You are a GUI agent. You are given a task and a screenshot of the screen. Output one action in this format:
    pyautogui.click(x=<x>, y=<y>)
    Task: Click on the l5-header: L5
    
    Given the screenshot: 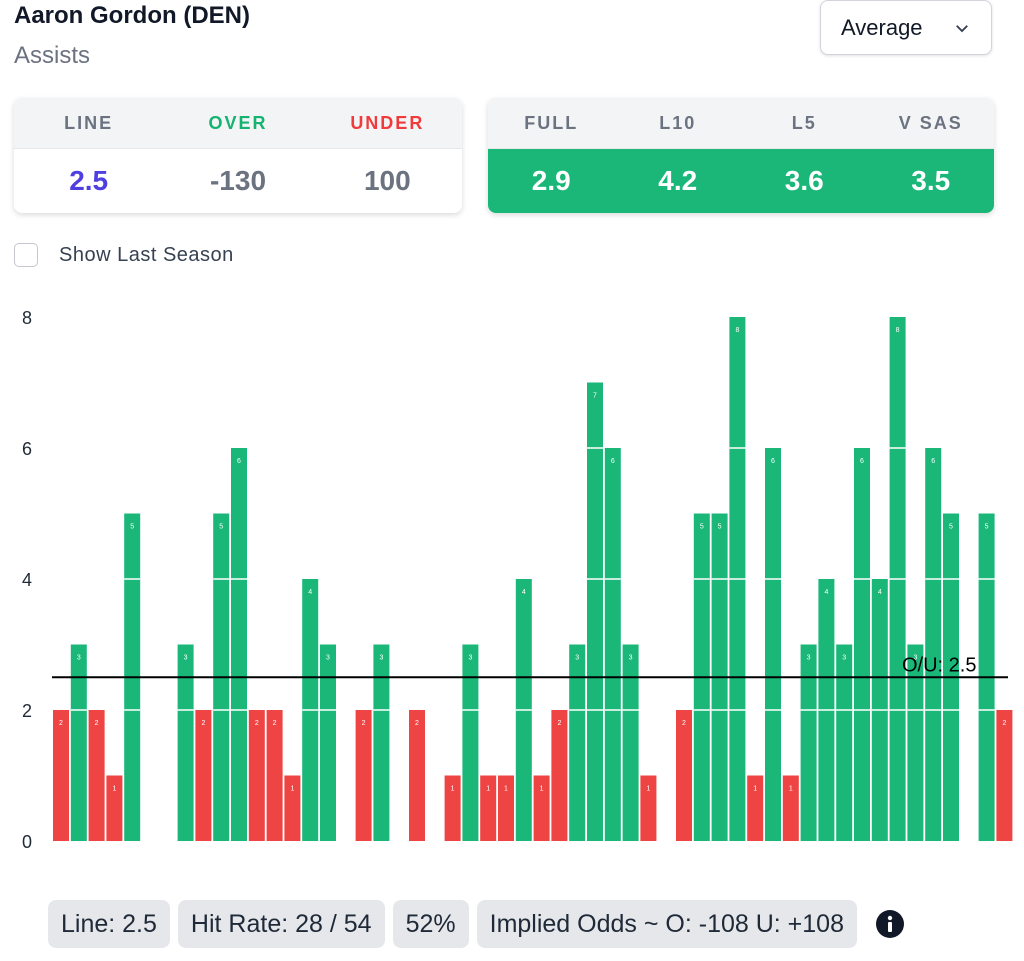 What is the action you would take?
    pyautogui.click(x=804, y=122)
    